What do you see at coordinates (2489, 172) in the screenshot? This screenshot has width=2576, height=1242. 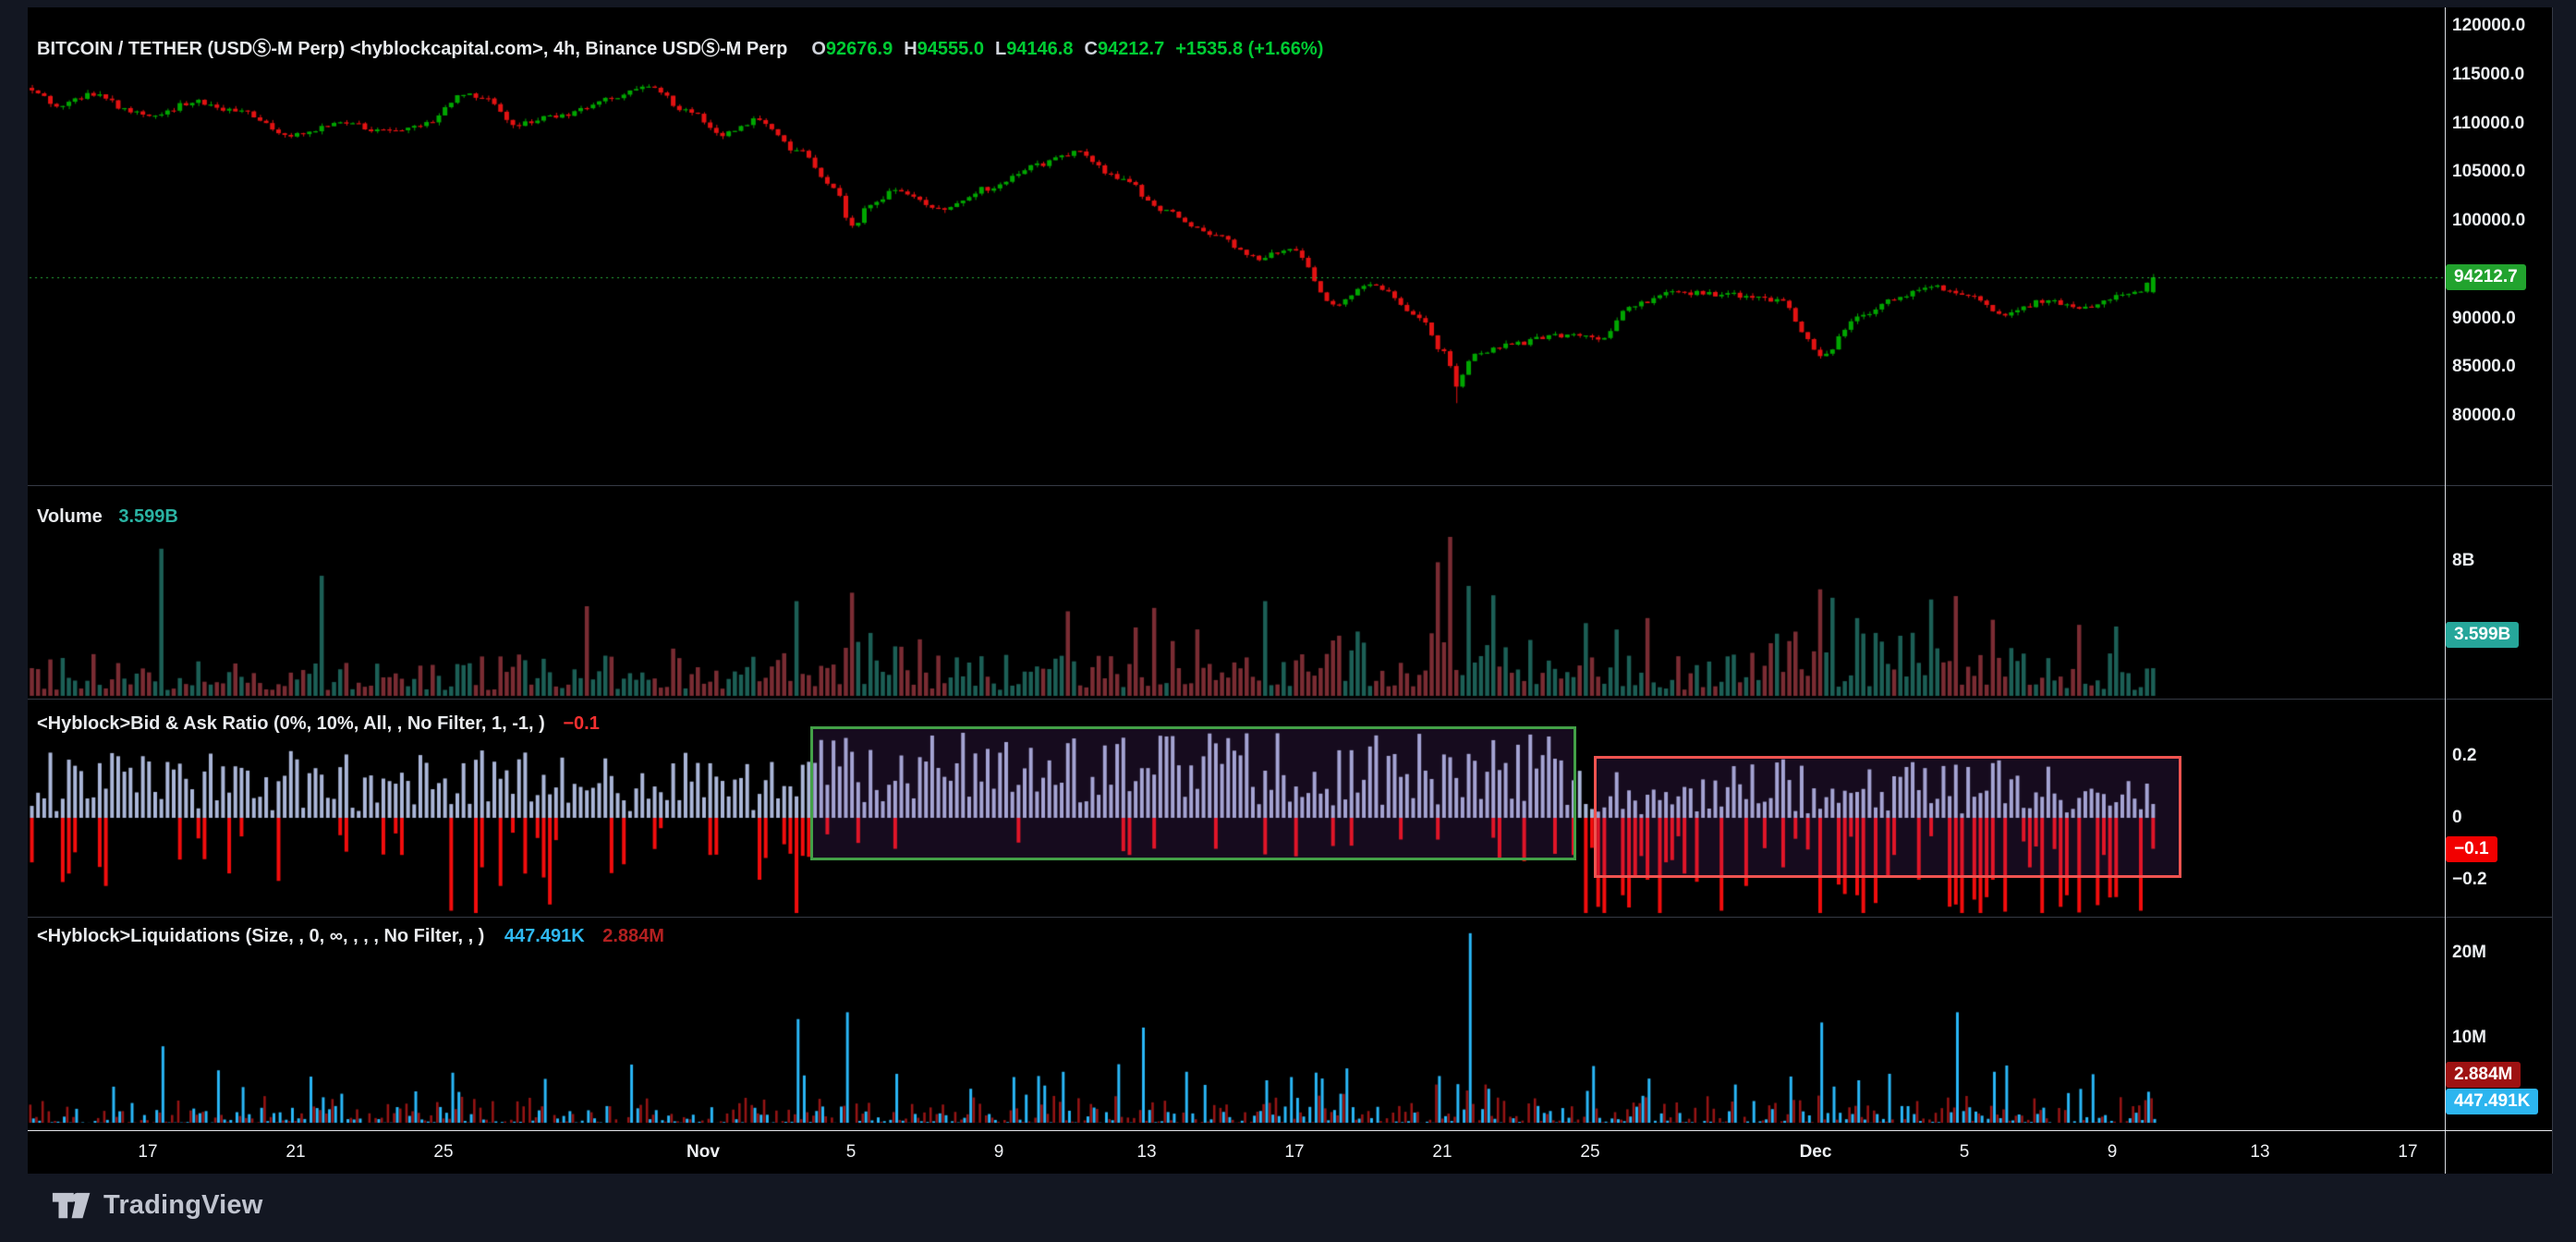 I see `price-axis-label: 105000.0` at bounding box center [2489, 172].